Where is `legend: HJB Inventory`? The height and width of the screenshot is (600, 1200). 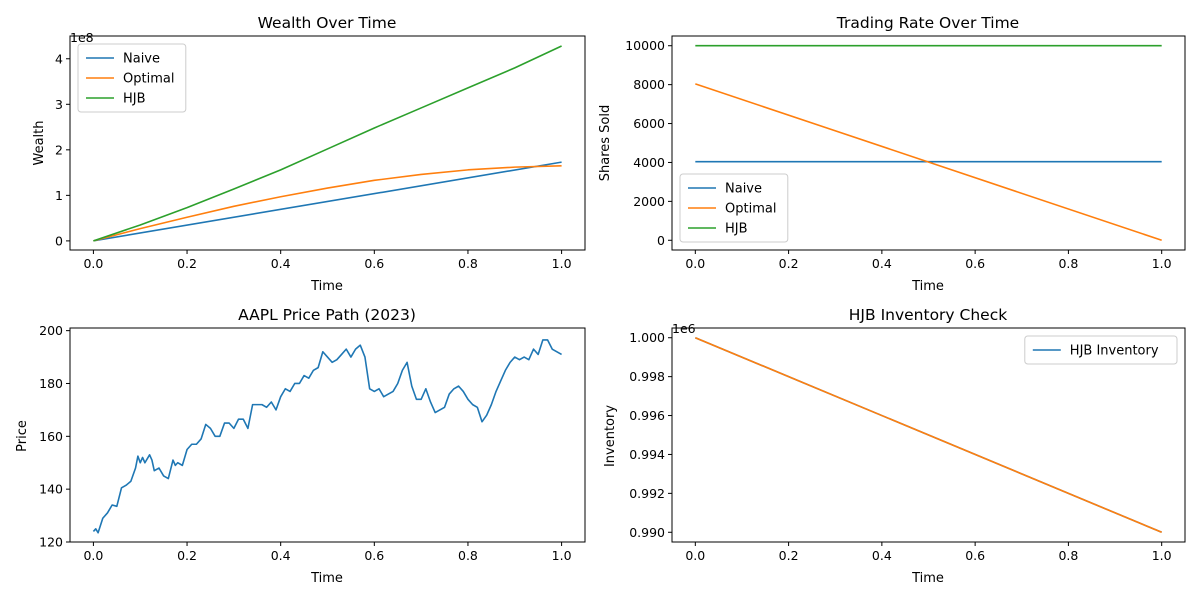
legend: HJB Inventory is located at coordinates (1101, 350).